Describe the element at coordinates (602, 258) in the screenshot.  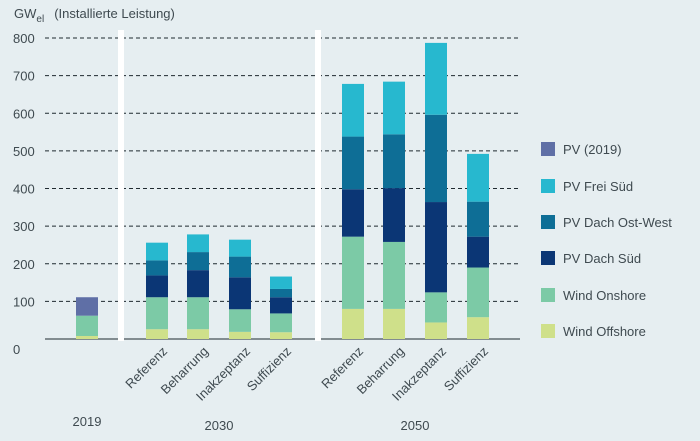
I see `legend-label: PV Dach Süd` at that location.